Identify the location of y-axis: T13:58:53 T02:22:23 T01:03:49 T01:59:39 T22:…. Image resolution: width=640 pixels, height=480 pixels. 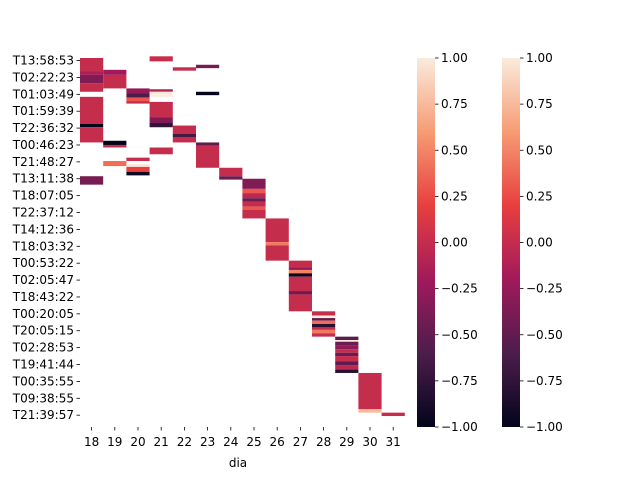
(46, 238).